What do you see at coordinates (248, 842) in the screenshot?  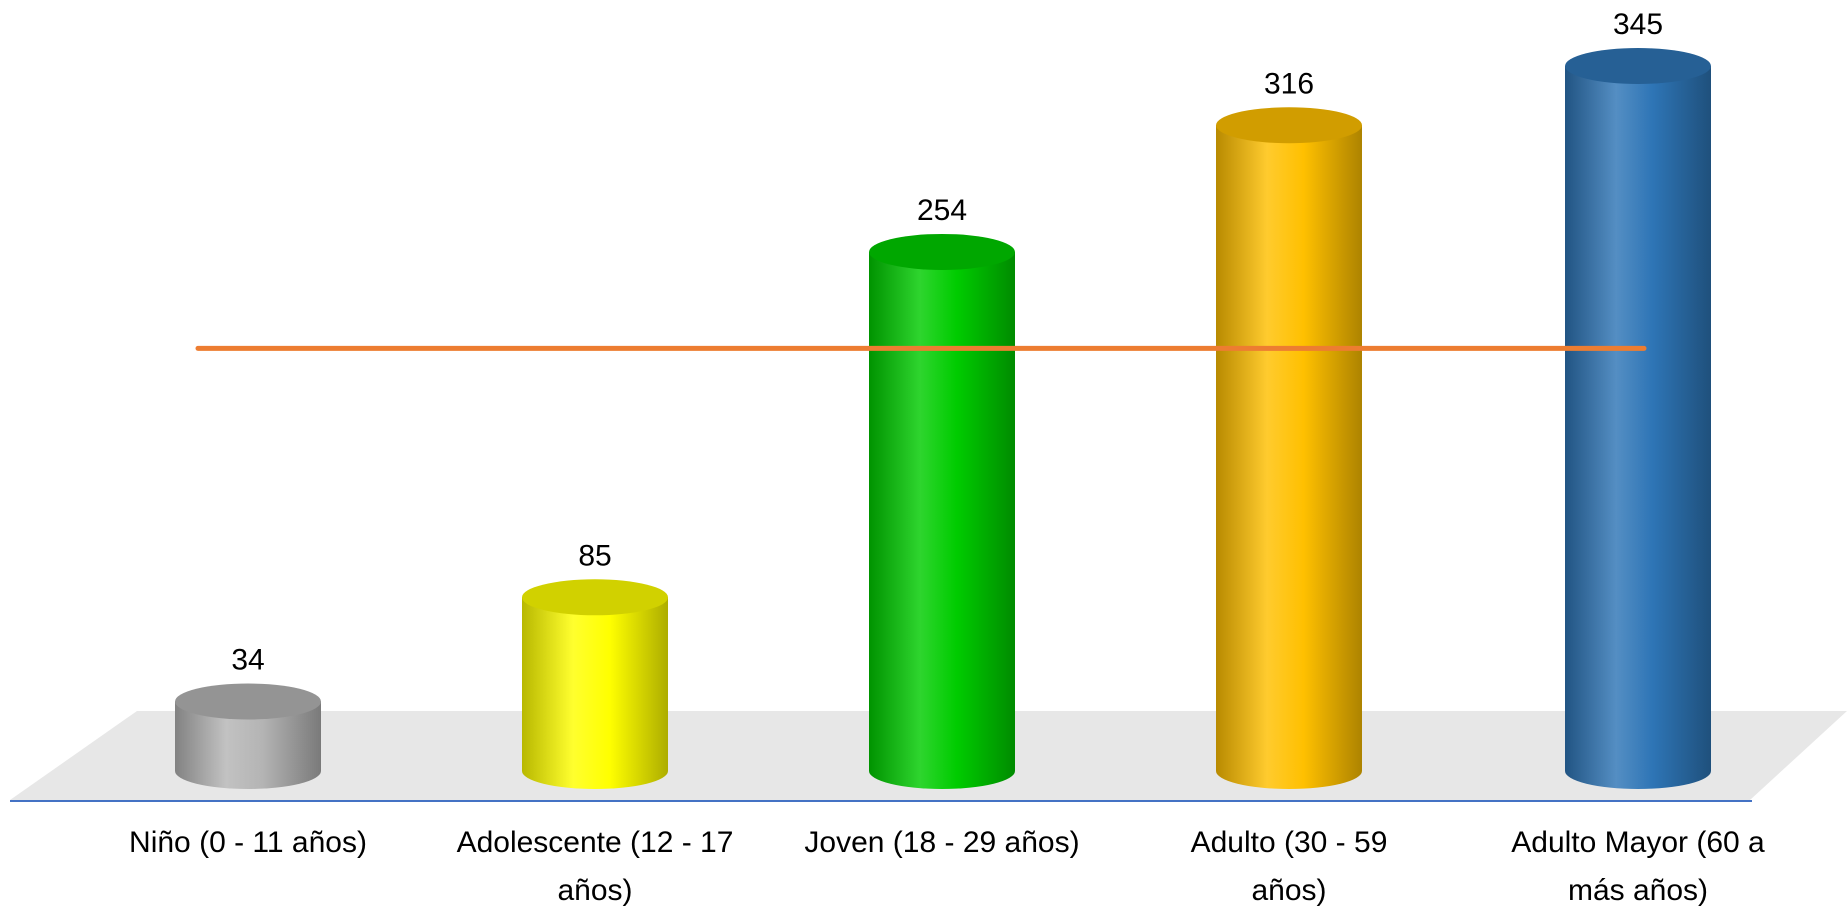 I see `category-label-0-line-0: Niño (0 - 11 años)` at bounding box center [248, 842].